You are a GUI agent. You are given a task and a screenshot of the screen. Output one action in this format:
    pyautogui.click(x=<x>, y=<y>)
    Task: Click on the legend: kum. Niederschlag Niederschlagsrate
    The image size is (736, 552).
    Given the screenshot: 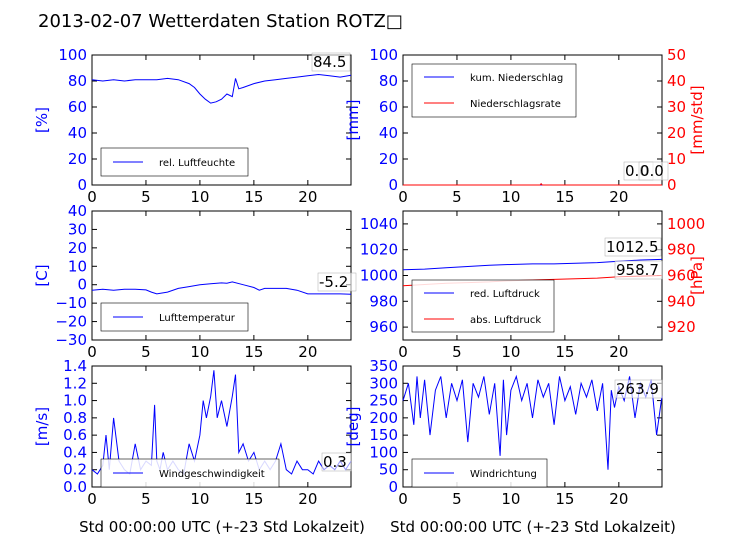 What is the action you would take?
    pyautogui.click(x=494, y=90)
    